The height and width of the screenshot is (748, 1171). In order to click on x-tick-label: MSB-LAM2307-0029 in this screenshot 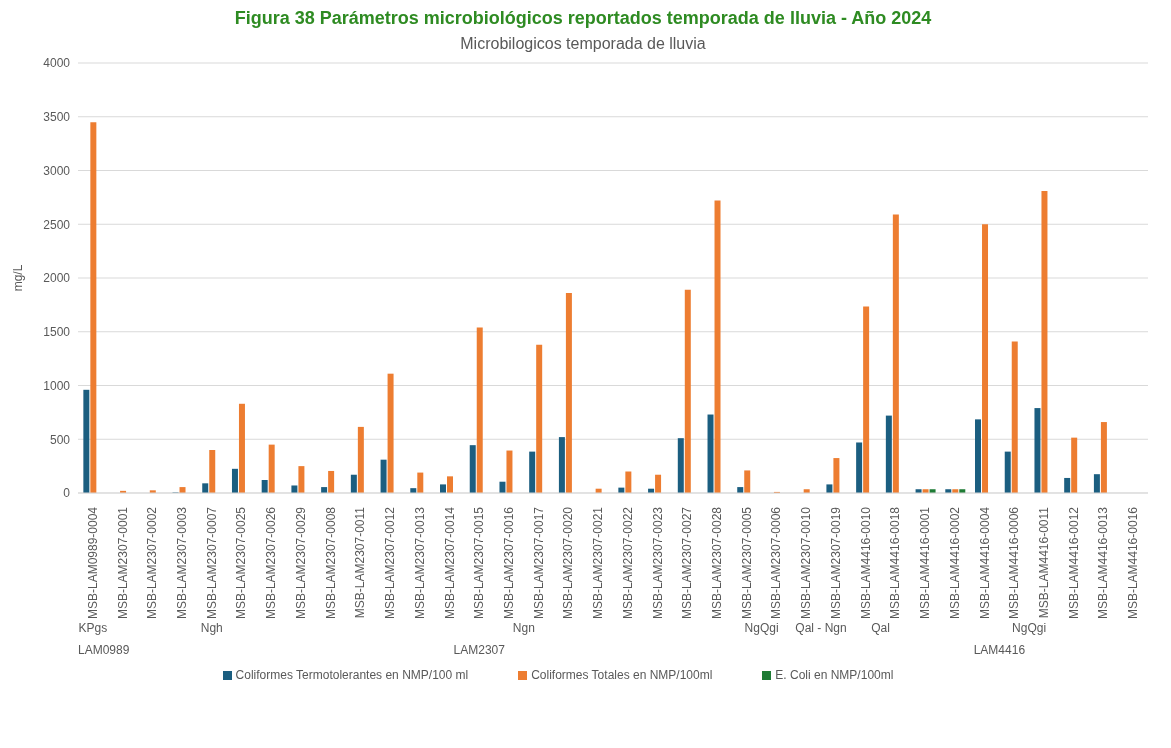, I will do `click(300, 563)`.